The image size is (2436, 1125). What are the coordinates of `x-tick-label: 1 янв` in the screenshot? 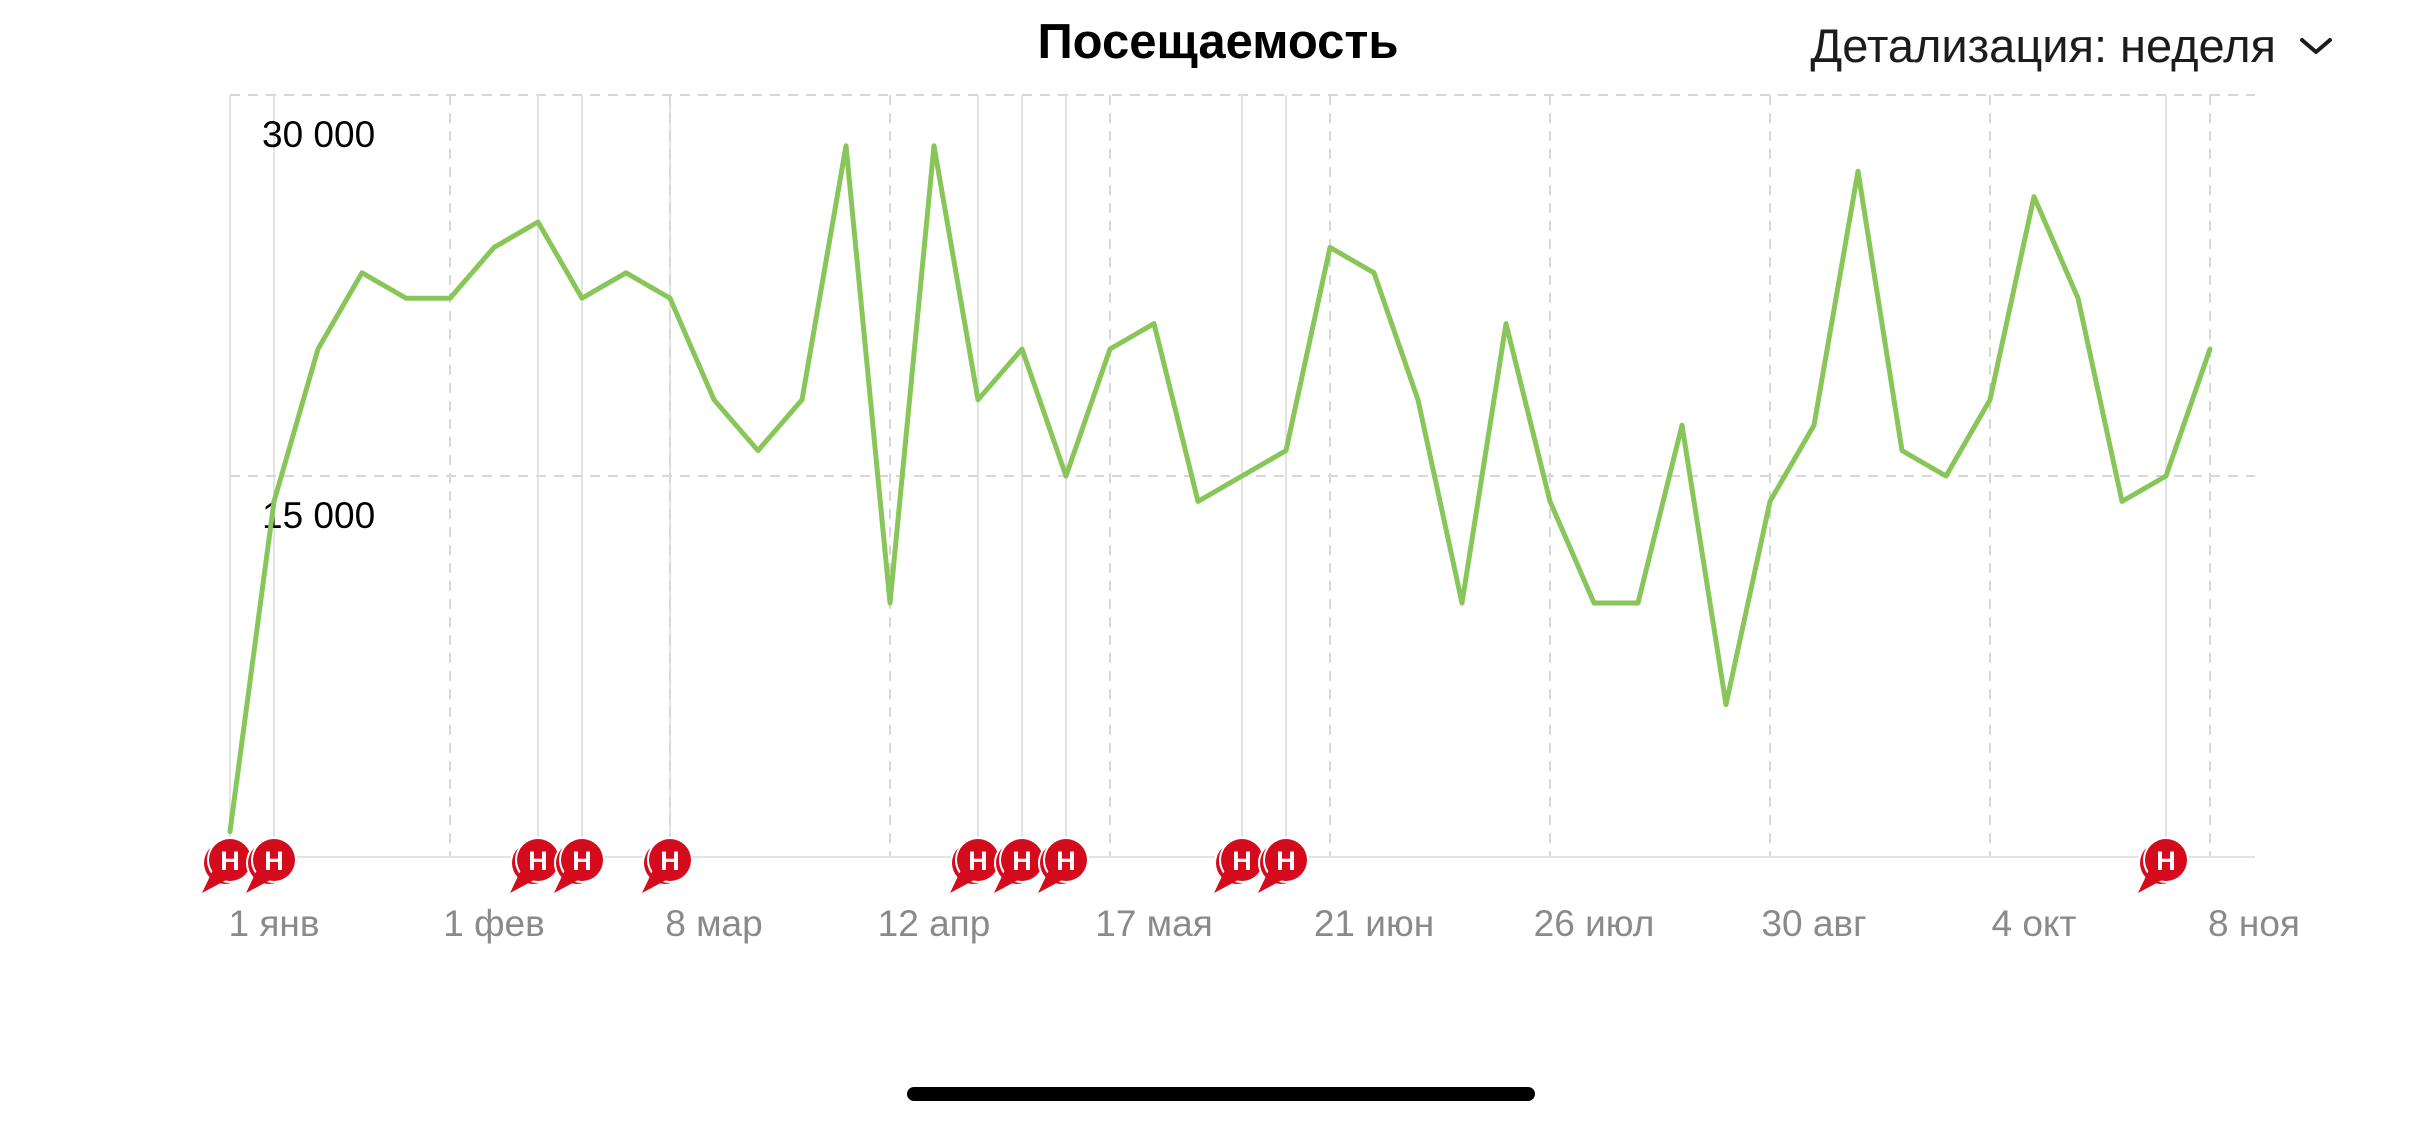 It's located at (274, 923).